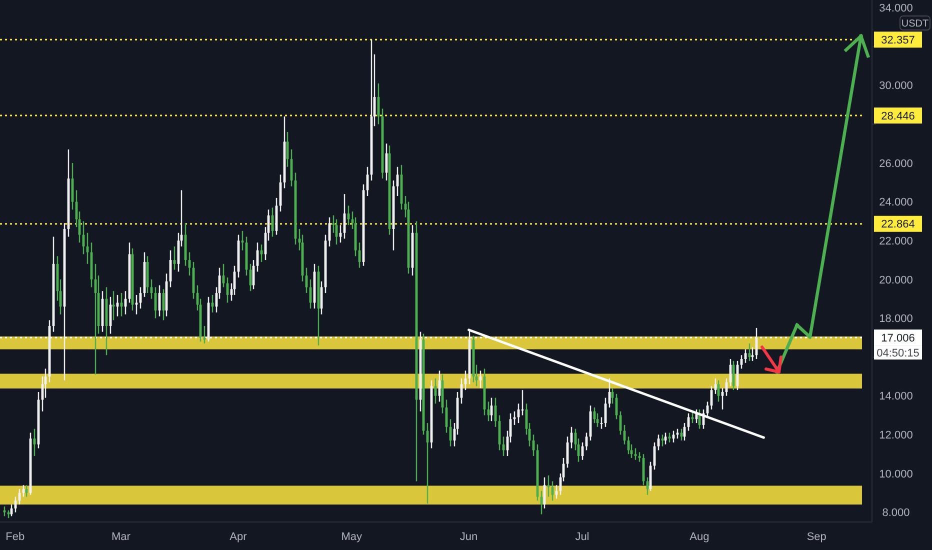 This screenshot has width=932, height=550. What do you see at coordinates (898, 116) in the screenshot?
I see `ref-line-label: 28.446` at bounding box center [898, 116].